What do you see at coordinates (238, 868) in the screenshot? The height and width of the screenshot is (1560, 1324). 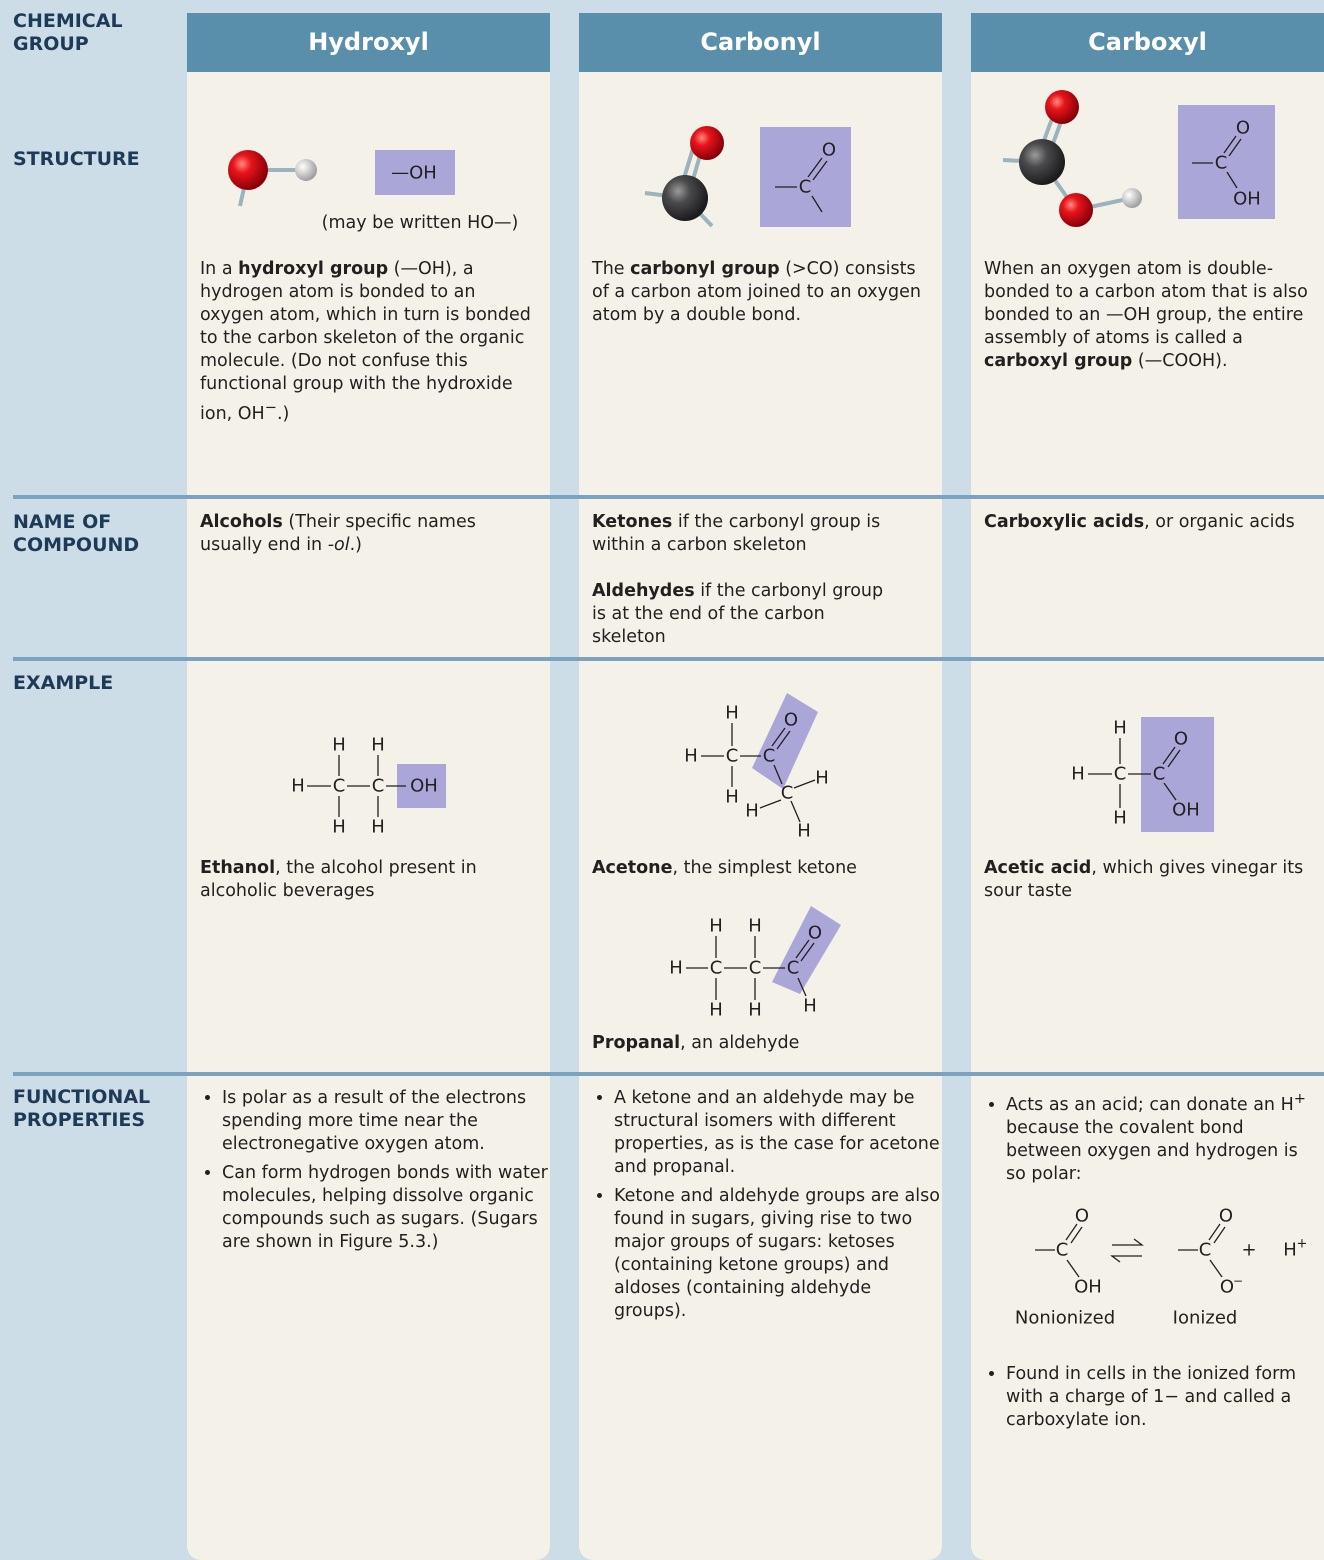 I see `term: Ethanol` at bounding box center [238, 868].